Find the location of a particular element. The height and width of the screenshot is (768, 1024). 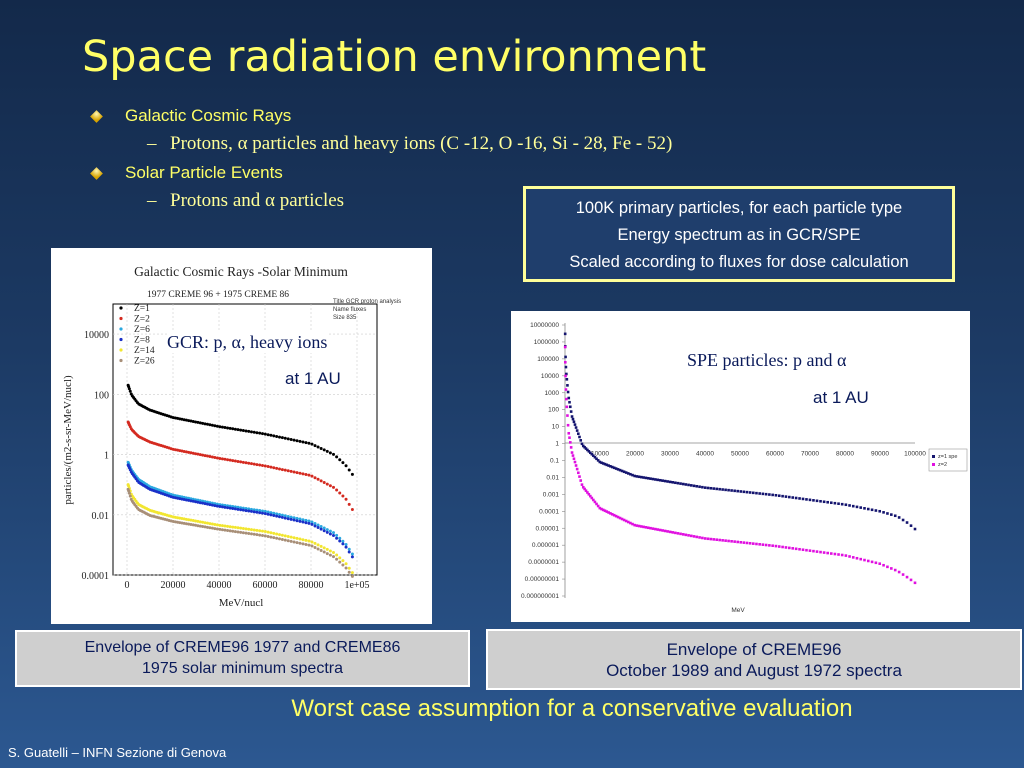

spe-y-tick: 0.01 is located at coordinates (552, 477).